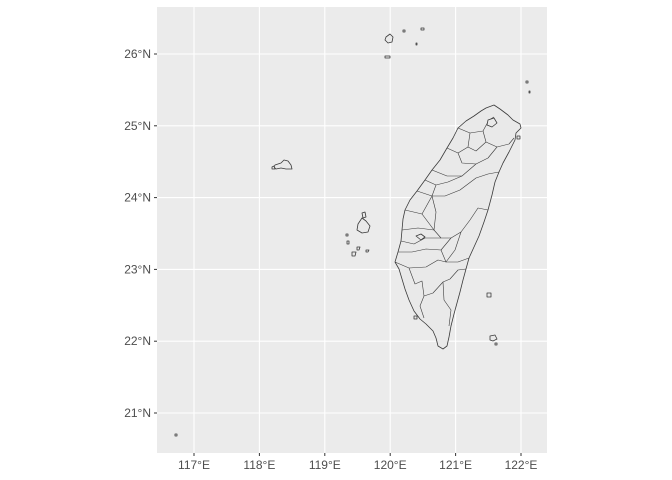 This screenshot has height=480, width=672. What do you see at coordinates (137, 269) in the screenshot?
I see `y-tick-label: 23°N` at bounding box center [137, 269].